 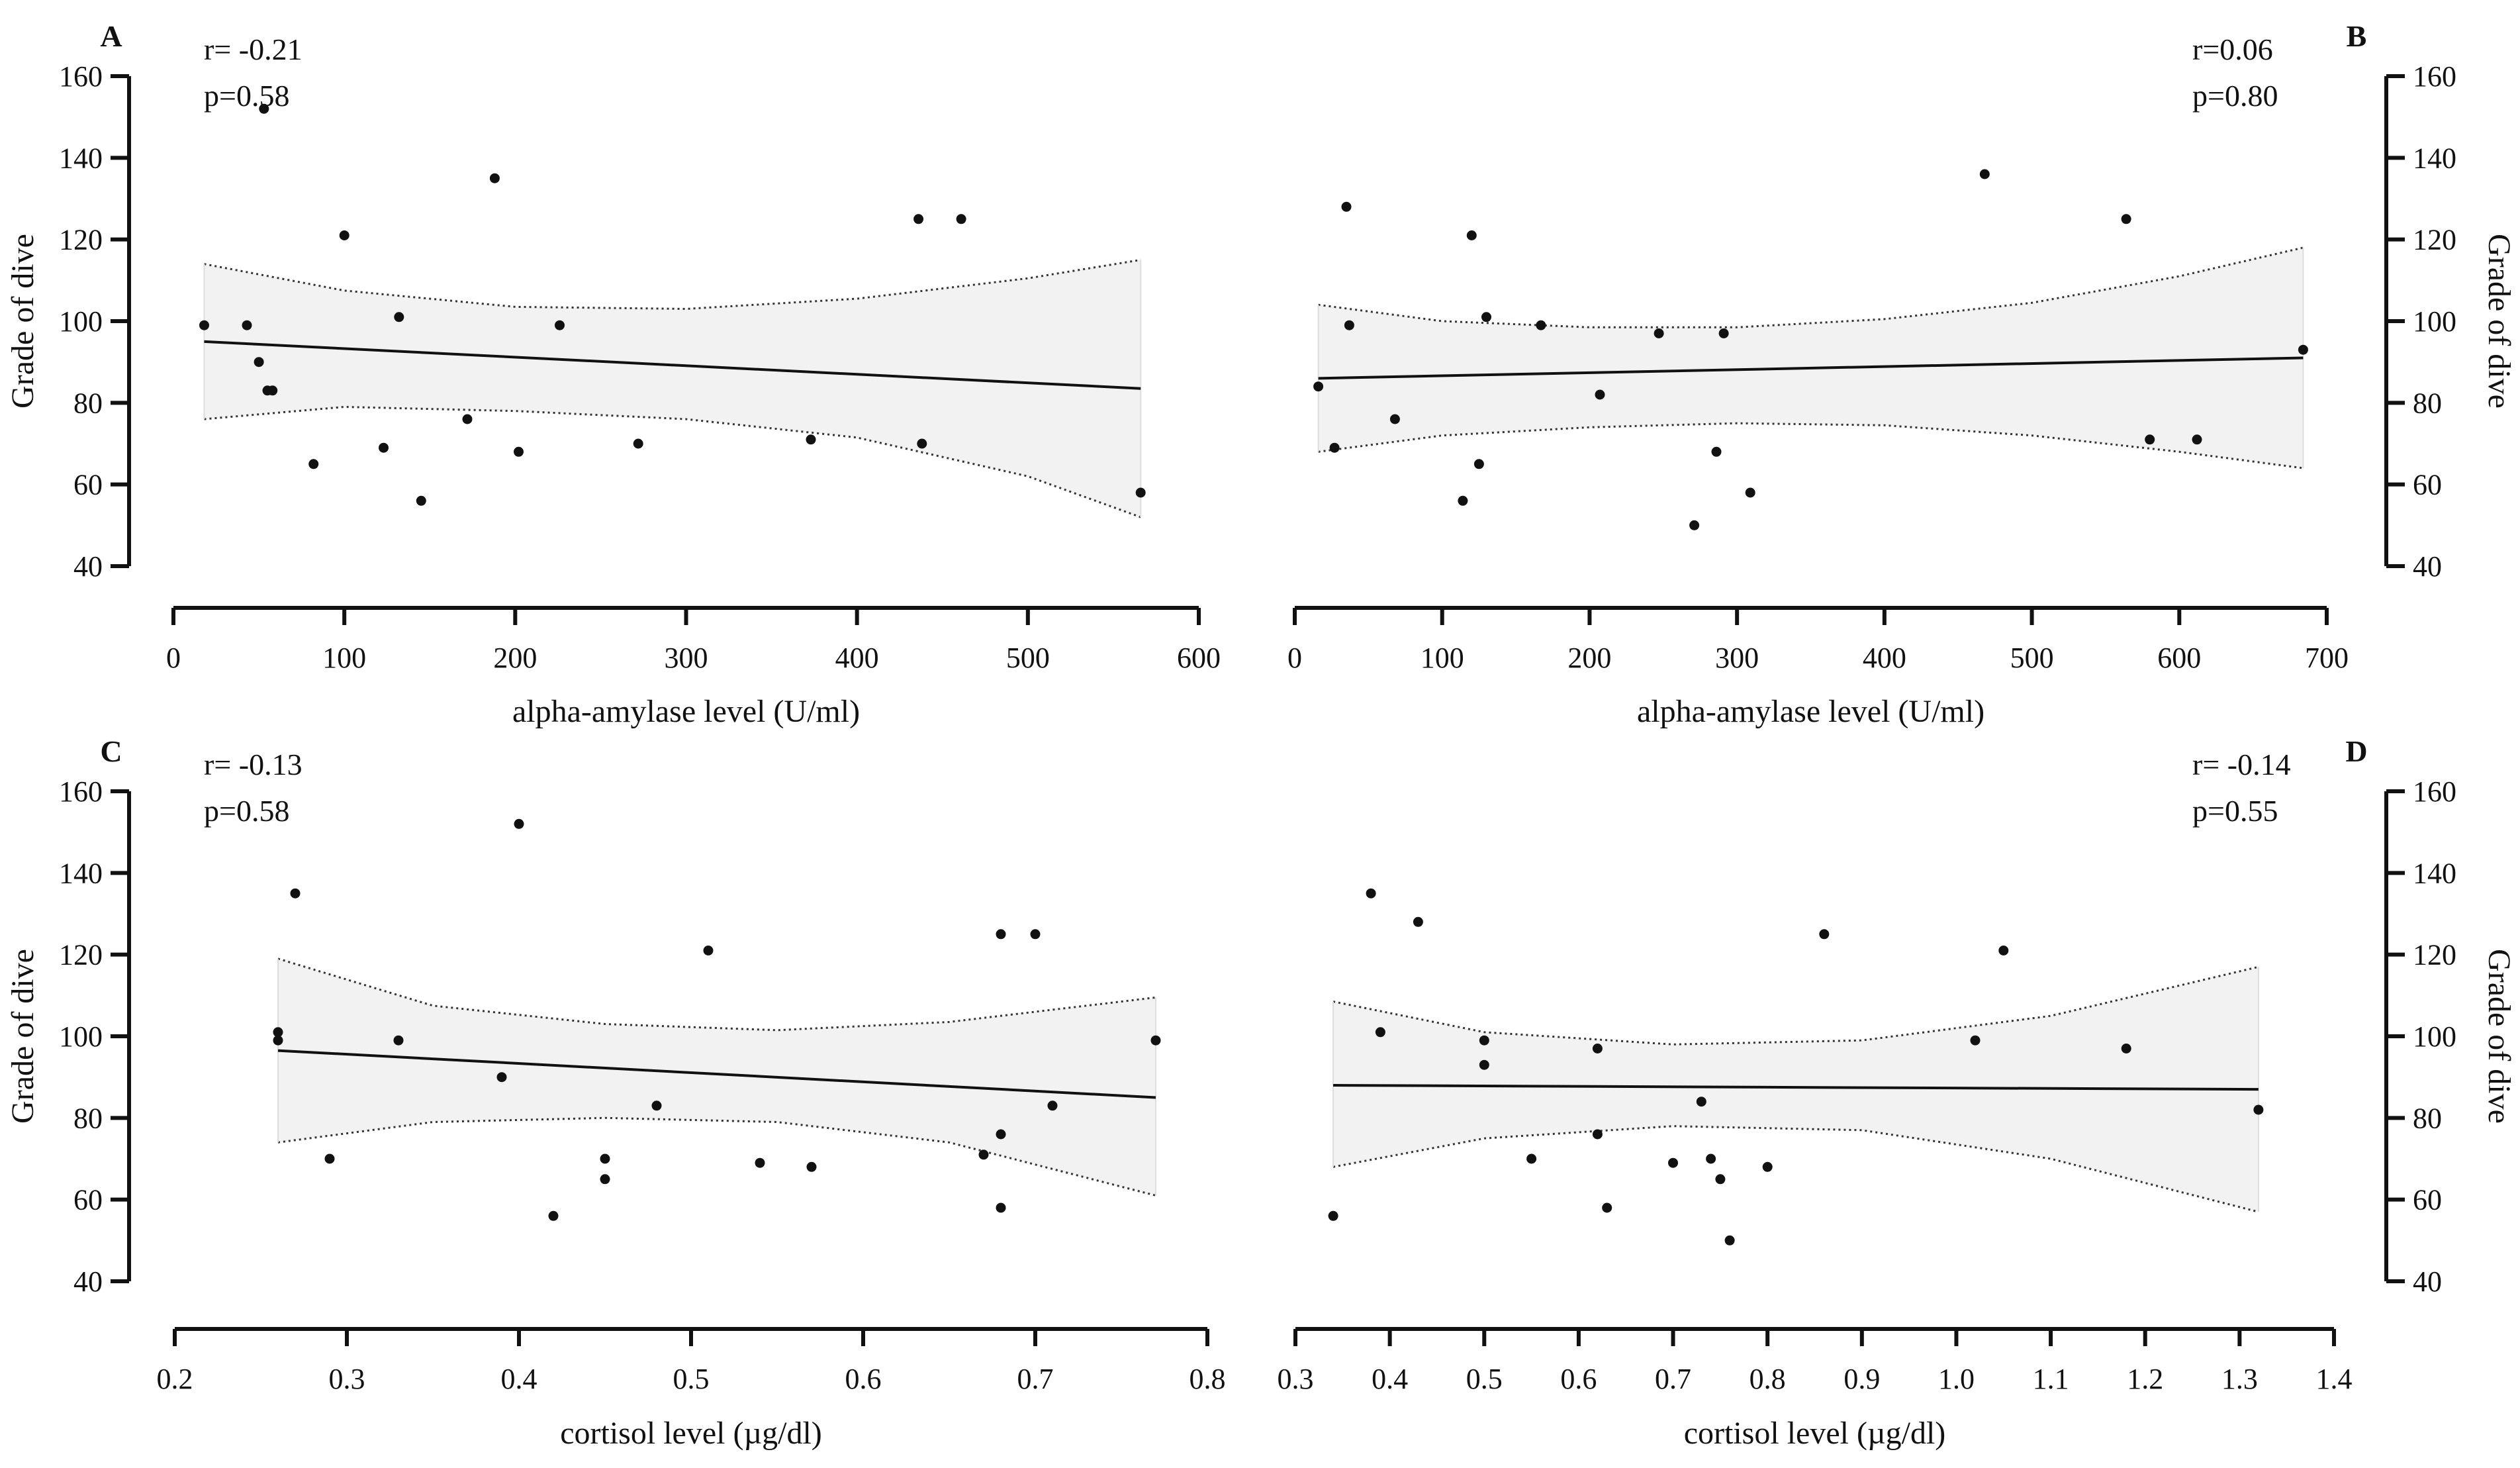 I want to click on panel-label: C, so click(x=111, y=751).